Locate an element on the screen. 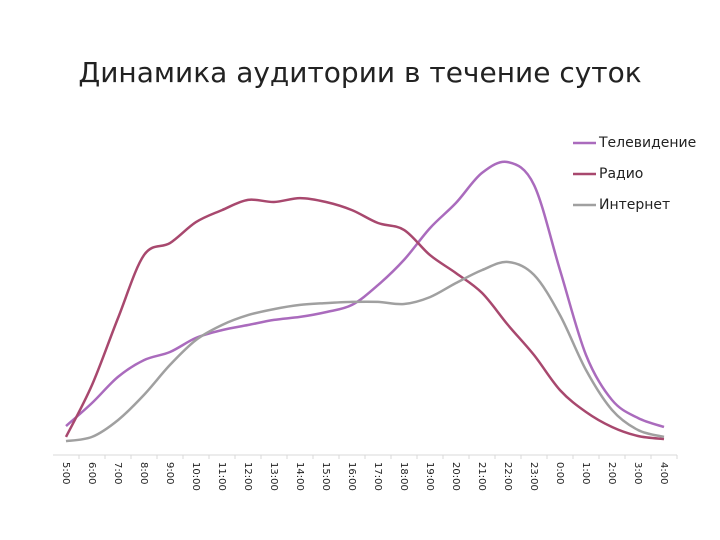 The image size is (720, 540). x-tick-label: 22:00 is located at coordinates (507, 476).